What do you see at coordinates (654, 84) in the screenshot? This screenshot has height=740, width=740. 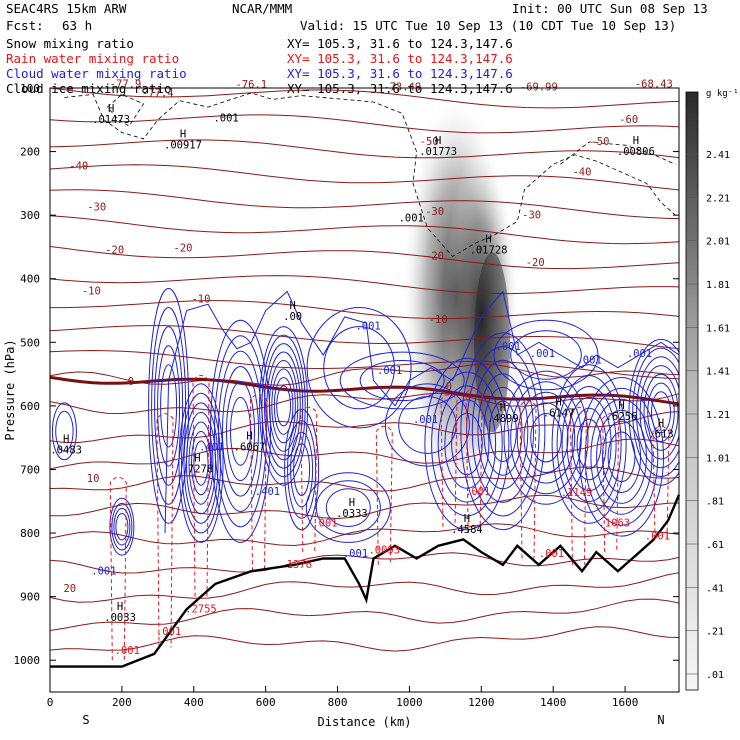 I see `temperature-label: -68.43` at bounding box center [654, 84].